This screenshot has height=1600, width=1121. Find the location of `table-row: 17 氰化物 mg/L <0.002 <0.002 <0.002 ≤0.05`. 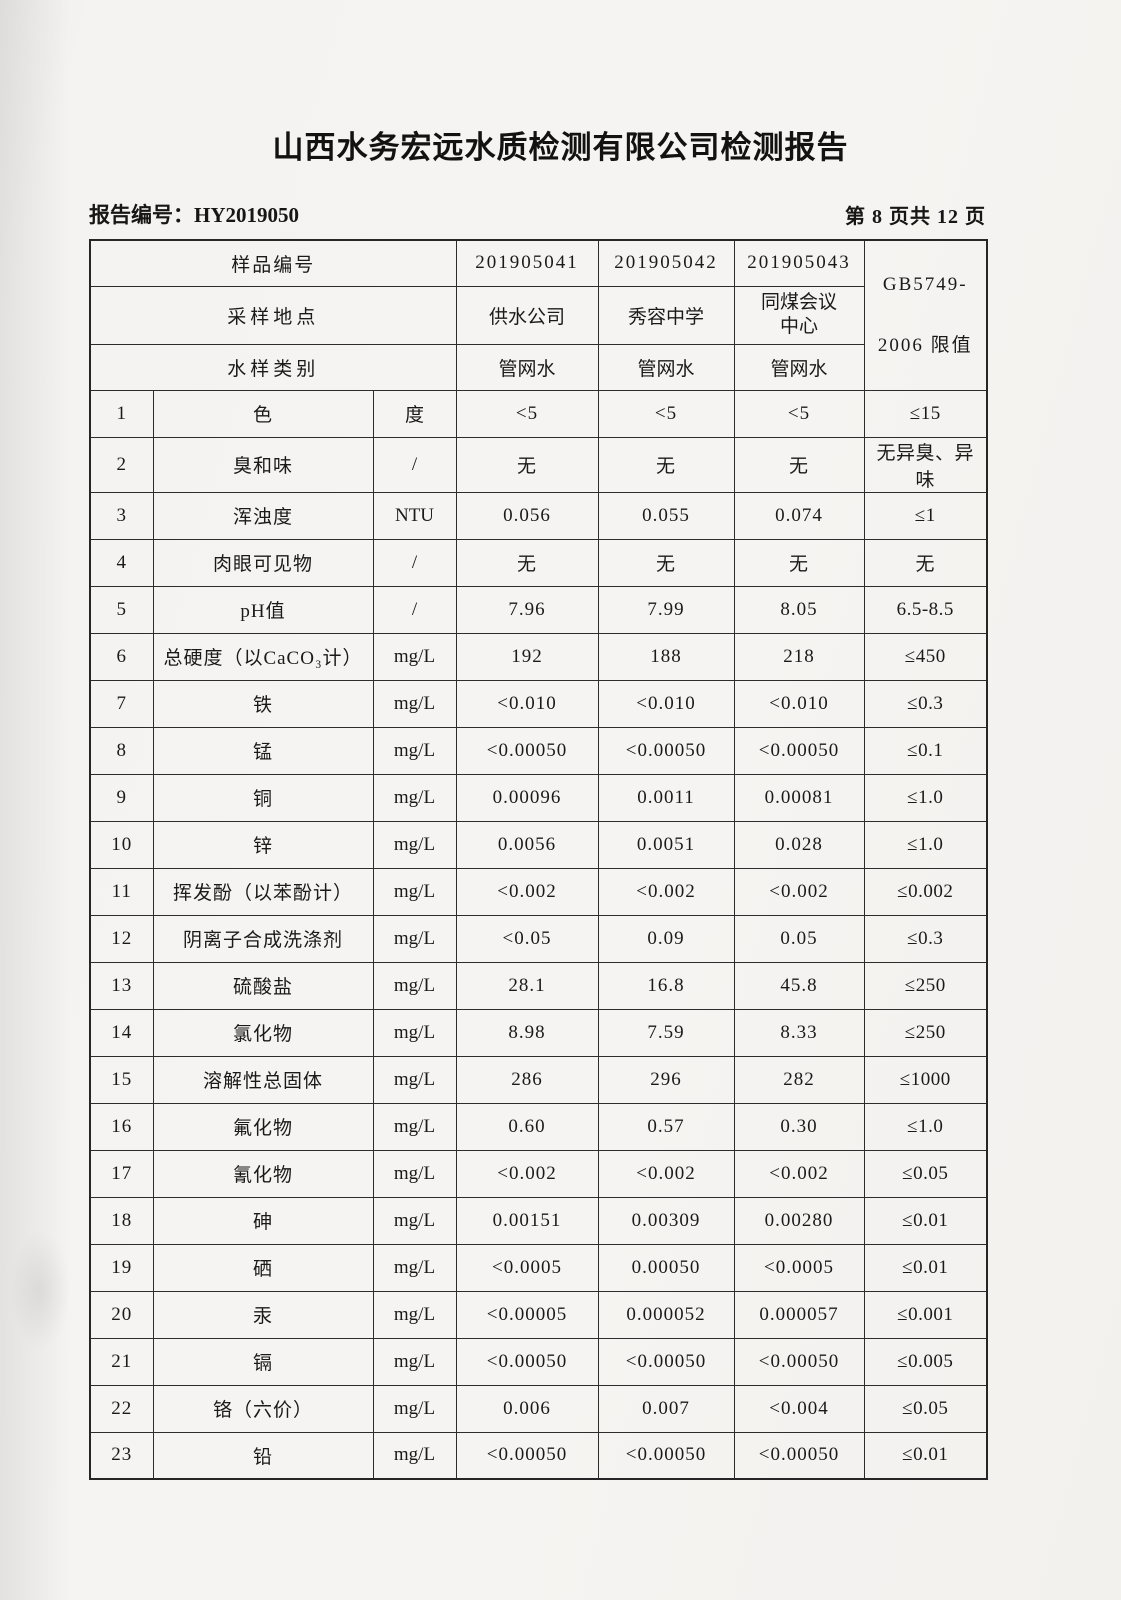

table-row: 17 氰化物 mg/L <0.002 <0.002 <0.002 ≤0.05 is located at coordinates (538, 1173).